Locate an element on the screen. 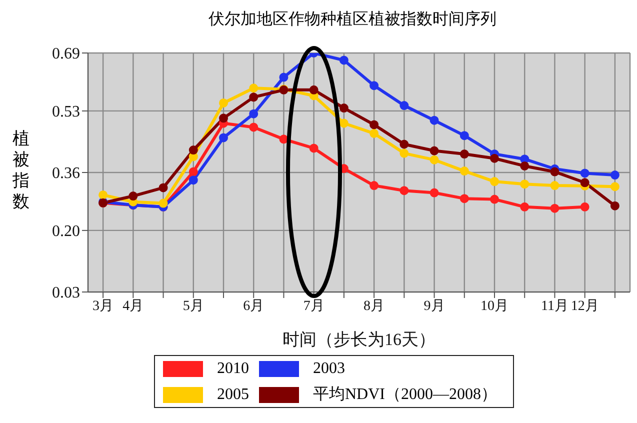 This screenshot has height=423, width=637. x-tick-label: 6月 is located at coordinates (253, 306).